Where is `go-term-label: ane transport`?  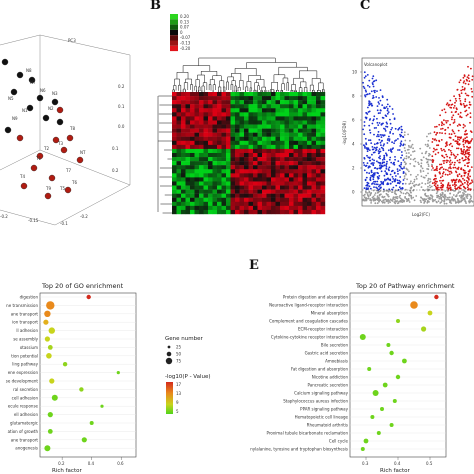 go-term-label: ane transport is located at coordinates (25, 313).